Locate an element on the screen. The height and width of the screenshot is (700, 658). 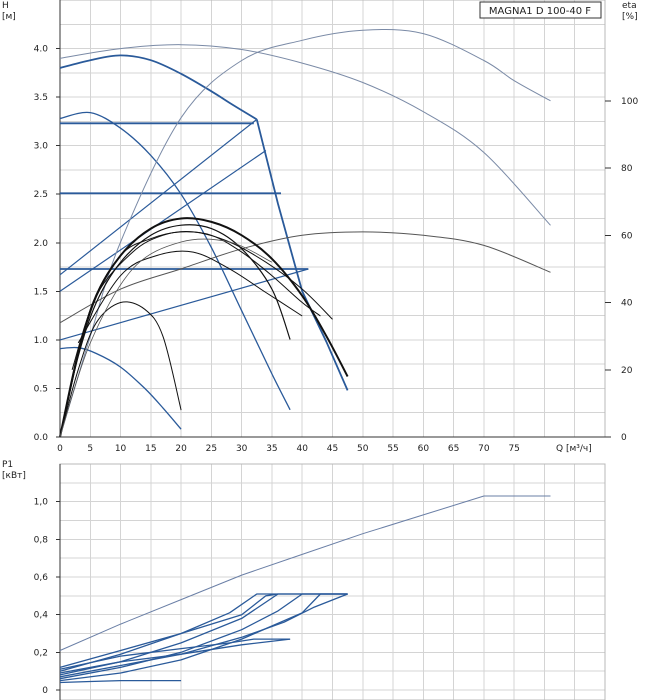
model-title-box is located at coordinates (540, 10).